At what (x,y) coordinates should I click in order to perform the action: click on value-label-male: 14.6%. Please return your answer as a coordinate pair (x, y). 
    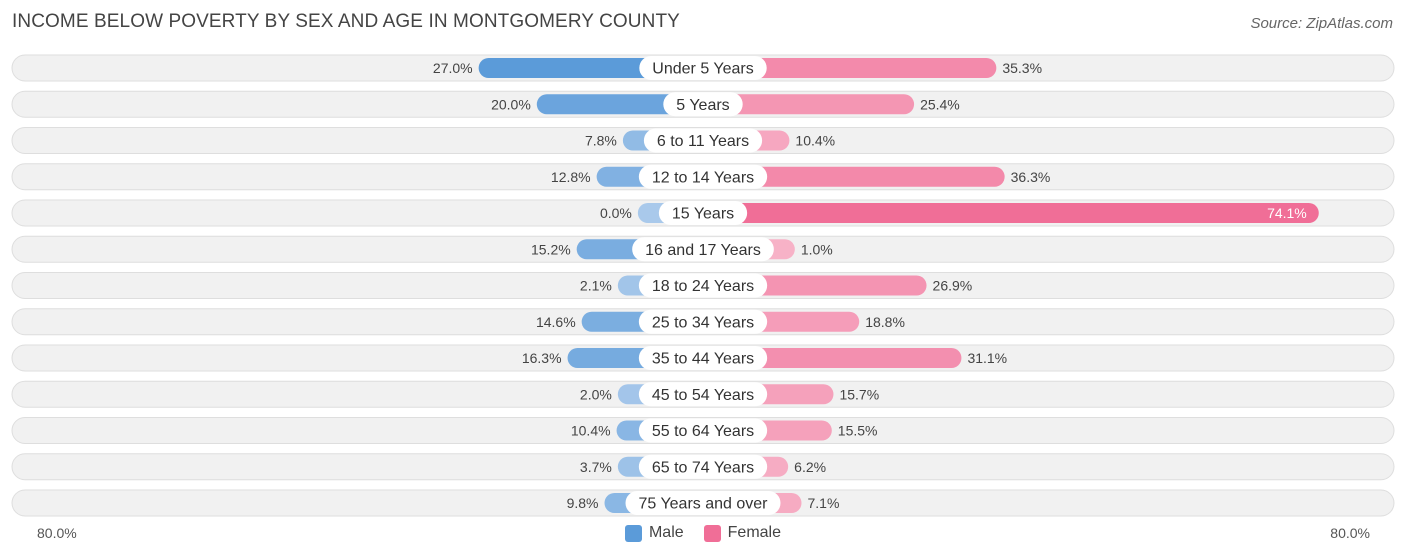
    Looking at the image, I should click on (556, 322).